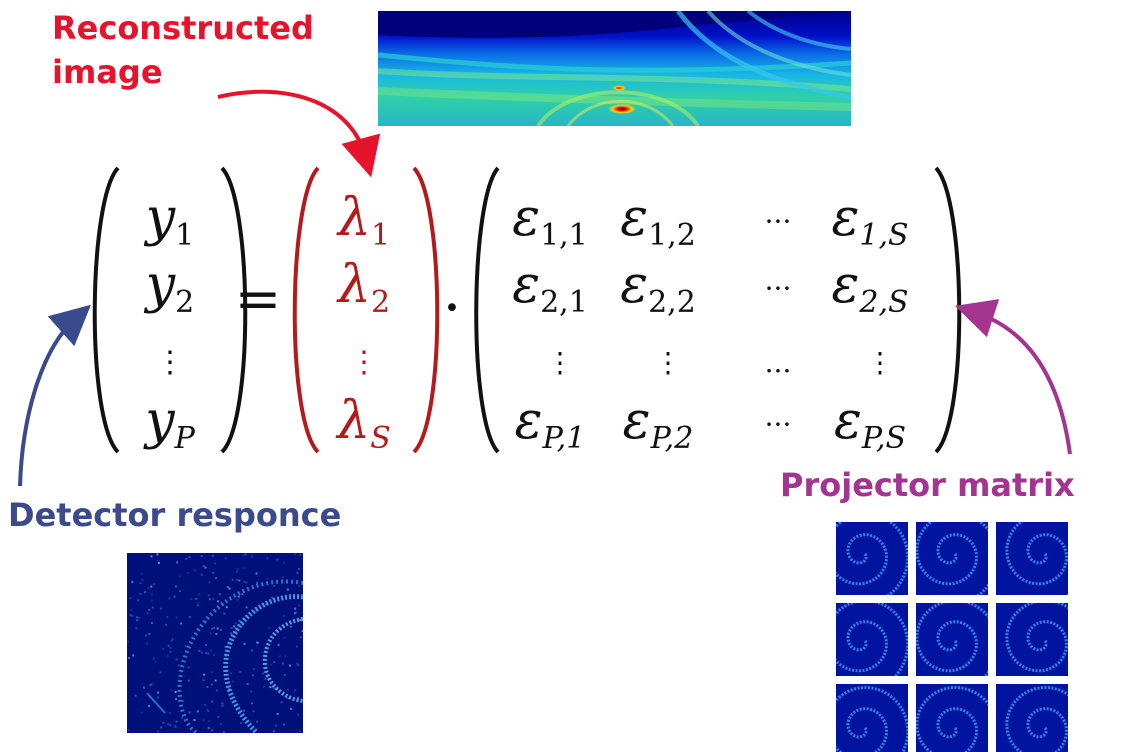 This screenshot has width=1125, height=752. Describe the element at coordinates (364, 362) in the screenshot. I see `lambda-vdots: ⋮` at that location.